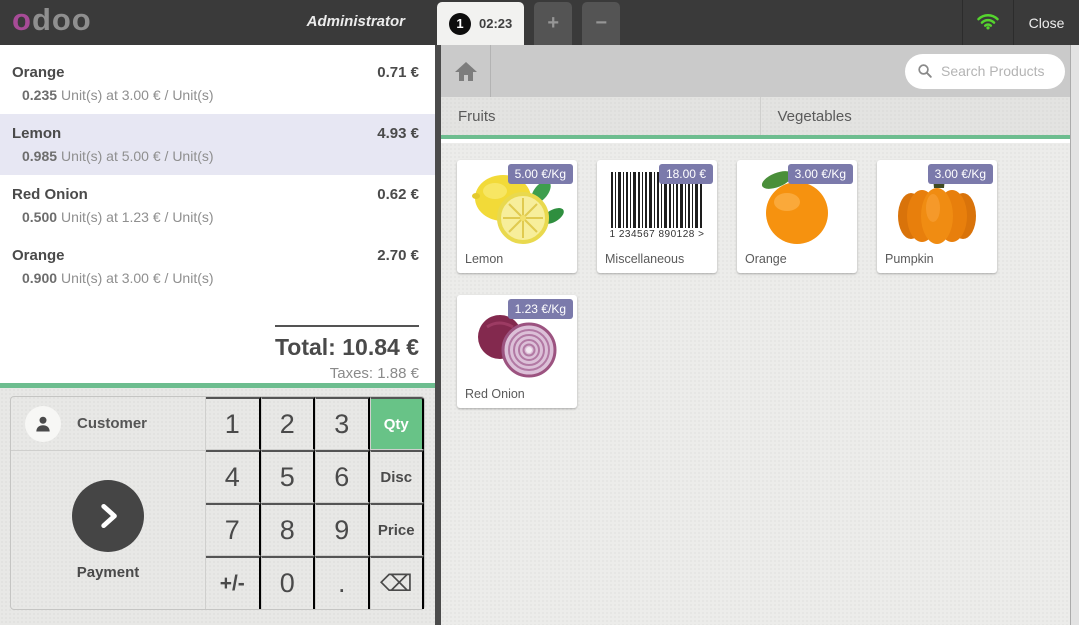 This screenshot has width=1079, height=625. What do you see at coordinates (233, 476) in the screenshot?
I see `numpad-key-4: 4` at bounding box center [233, 476].